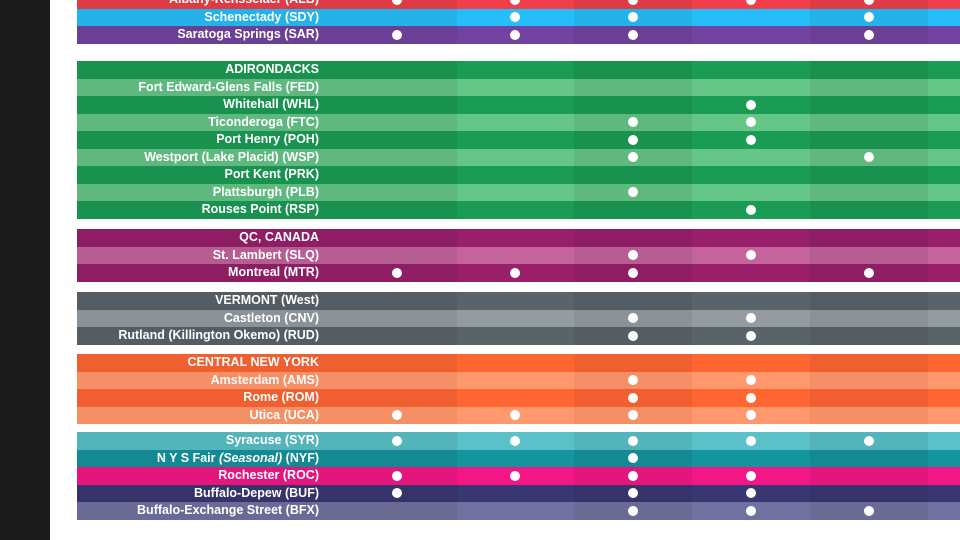 This screenshot has width=960, height=540. What do you see at coordinates (518, 70) in the screenshot?
I see `region-header-row: ADIRONDACKS` at bounding box center [518, 70].